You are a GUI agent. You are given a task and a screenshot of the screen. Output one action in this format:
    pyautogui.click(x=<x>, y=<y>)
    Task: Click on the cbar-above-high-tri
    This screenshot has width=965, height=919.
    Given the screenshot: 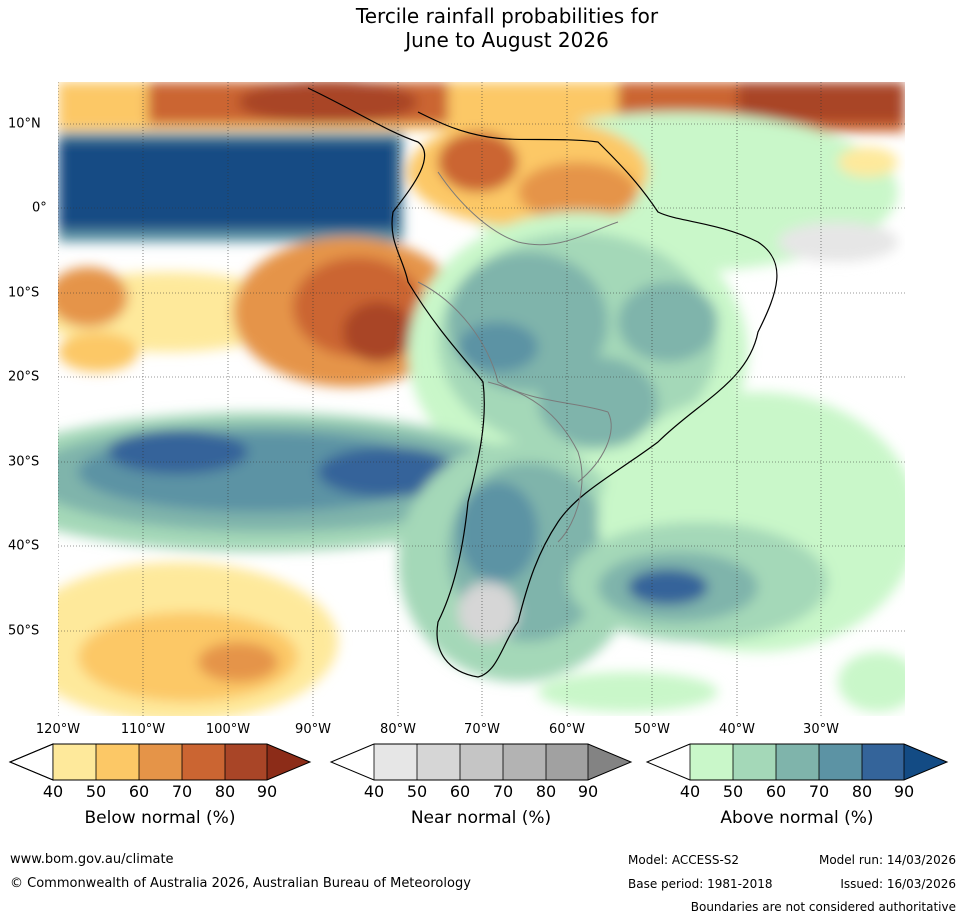 What is the action you would take?
    pyautogui.click(x=925, y=762)
    